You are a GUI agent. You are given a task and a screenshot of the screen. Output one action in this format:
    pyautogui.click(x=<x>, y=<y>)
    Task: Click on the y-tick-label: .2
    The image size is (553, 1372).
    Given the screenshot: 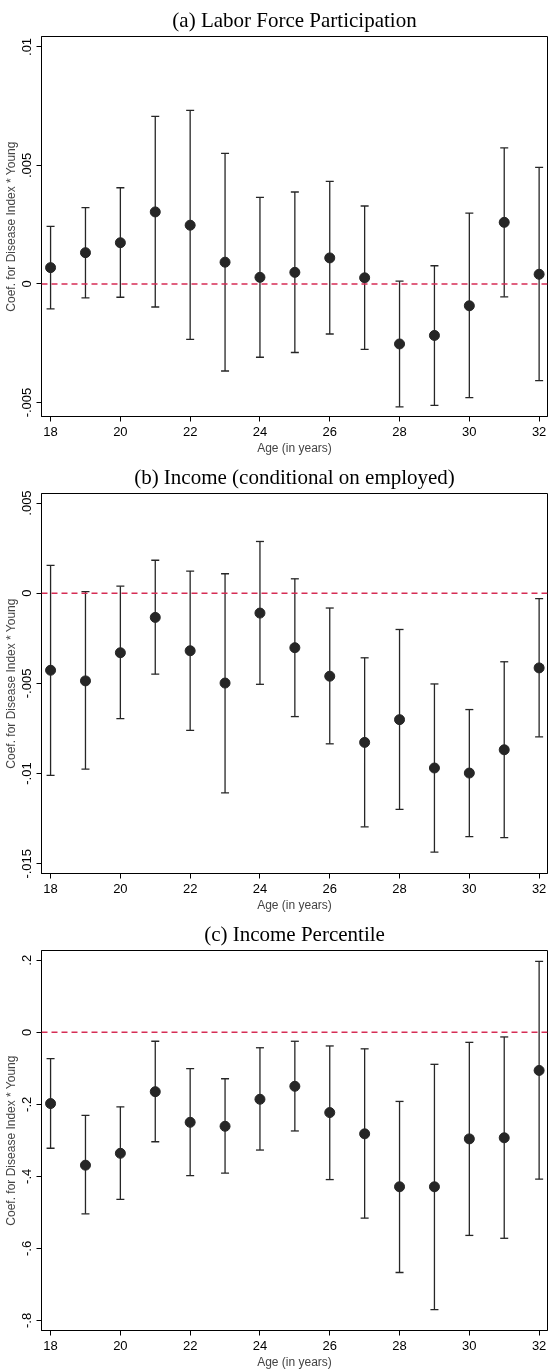 What is the action you would take?
    pyautogui.click(x=27, y=960)
    